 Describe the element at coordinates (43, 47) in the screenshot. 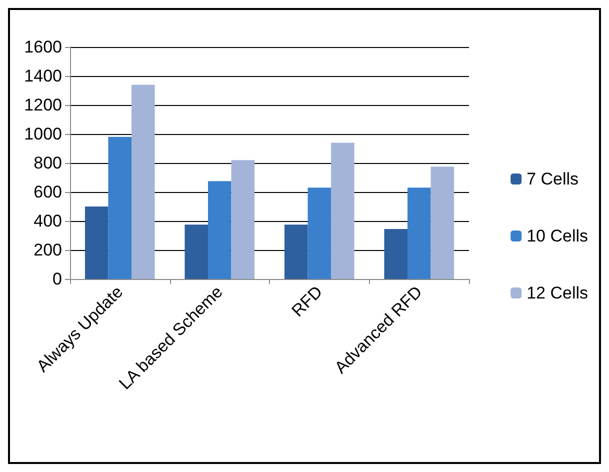

I see `y-tick-label: 1600` at that location.